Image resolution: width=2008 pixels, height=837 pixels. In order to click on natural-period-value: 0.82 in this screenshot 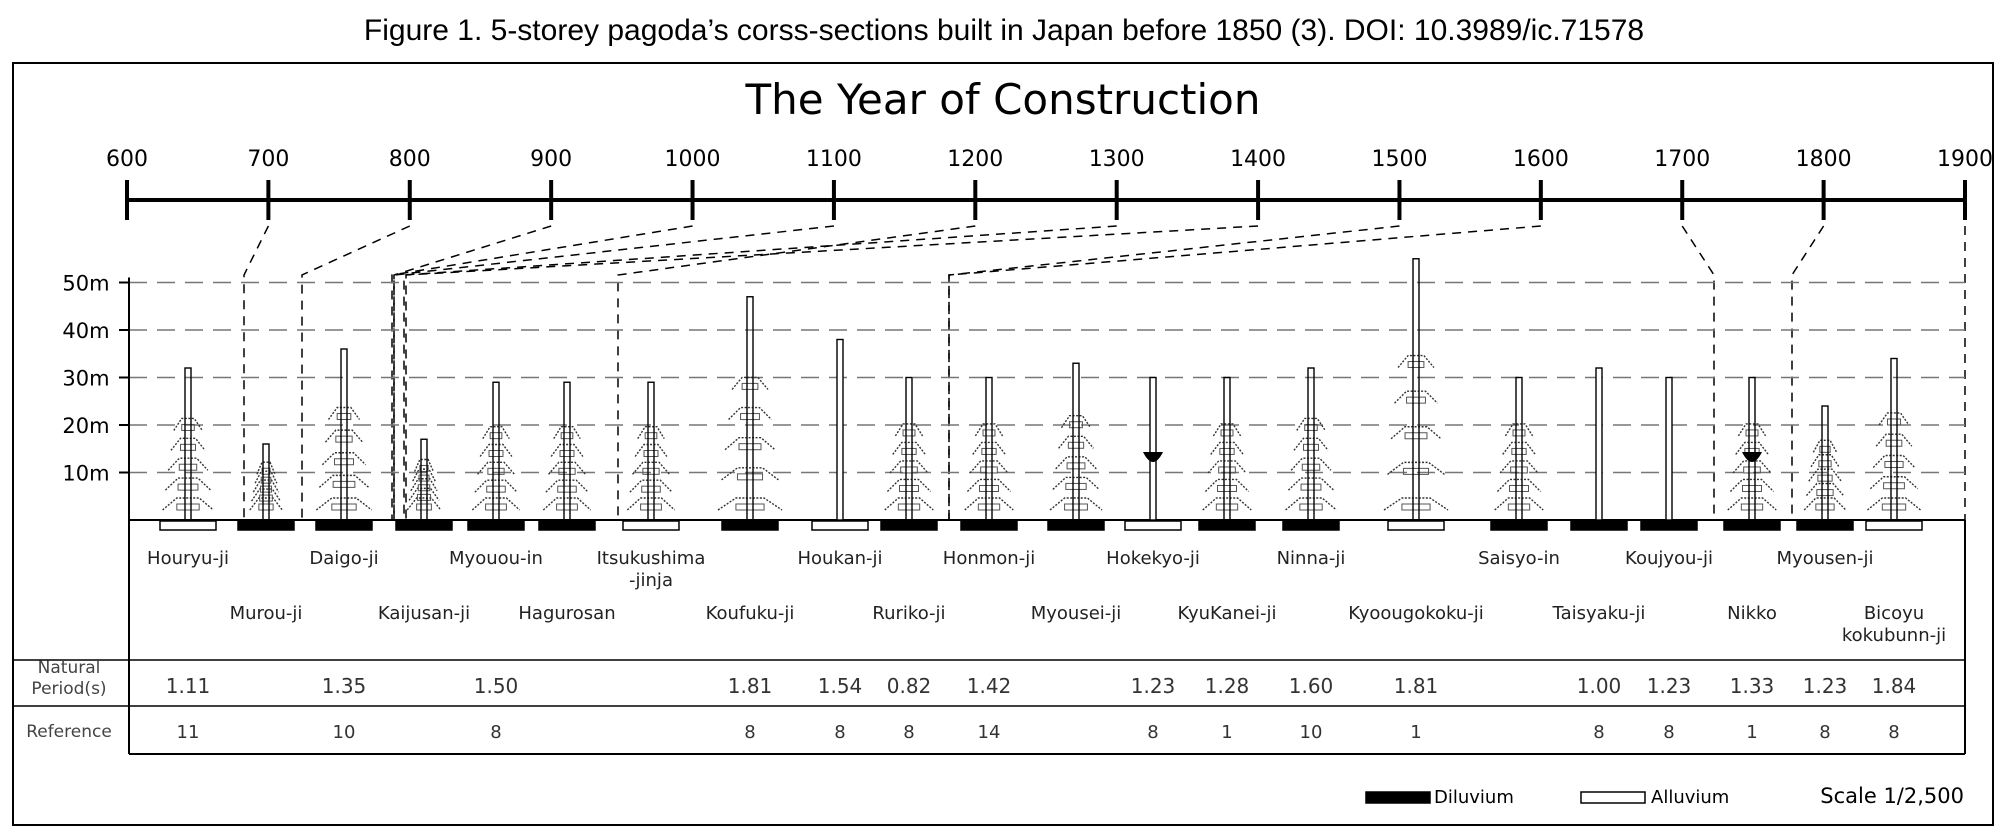, I will do `click(909, 686)`.